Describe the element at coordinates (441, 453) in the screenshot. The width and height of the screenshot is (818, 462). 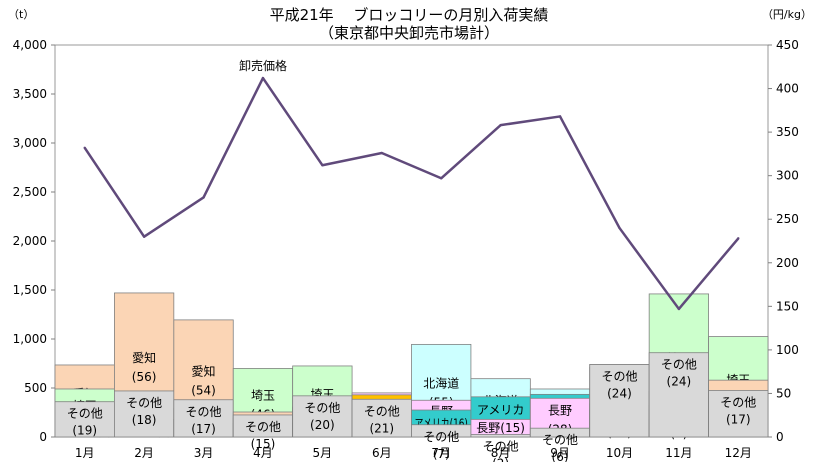
I see `x-tick-label: 7月` at that location.